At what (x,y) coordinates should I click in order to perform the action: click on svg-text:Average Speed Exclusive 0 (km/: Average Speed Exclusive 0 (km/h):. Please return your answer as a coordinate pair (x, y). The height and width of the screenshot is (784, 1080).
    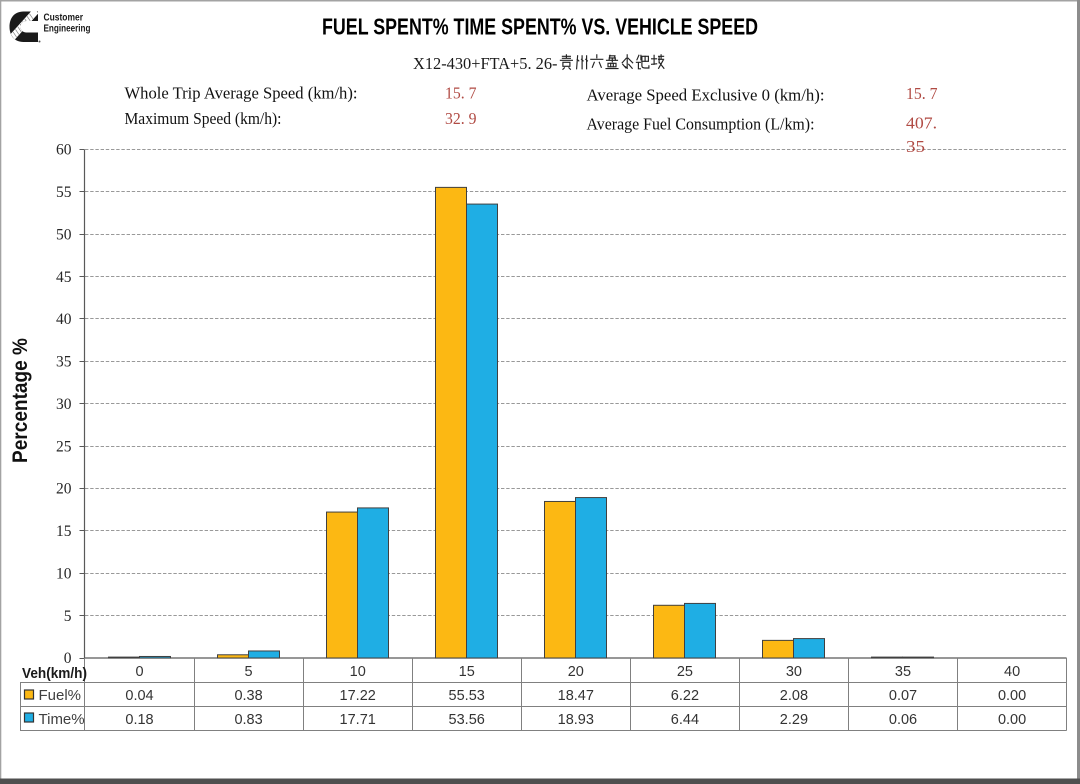
    Looking at the image, I should click on (706, 95).